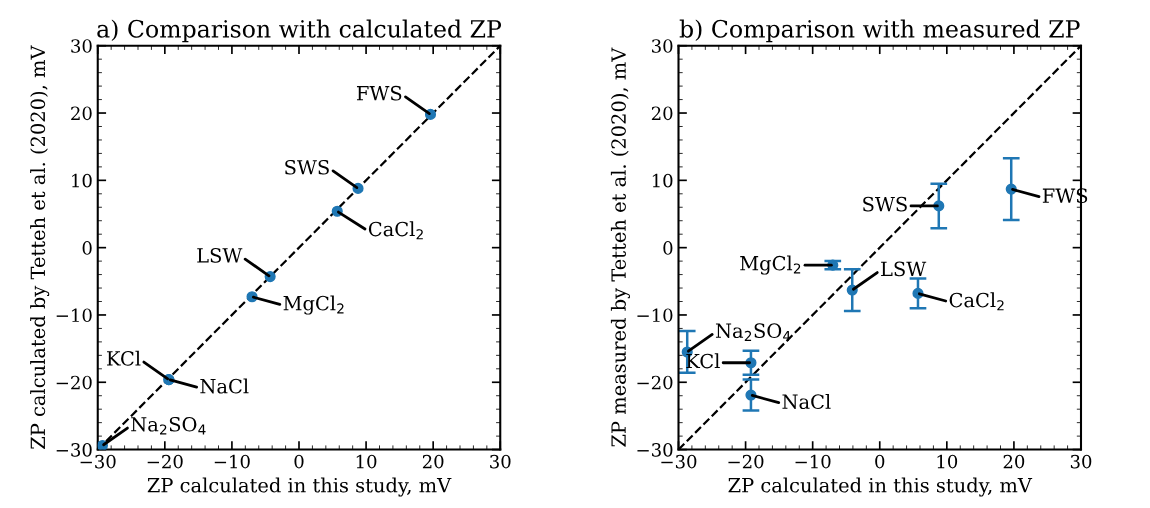 This screenshot has height=508, width=1150. I want to click on chart-title: a) Comparison with calculated ZP, so click(299, 31).